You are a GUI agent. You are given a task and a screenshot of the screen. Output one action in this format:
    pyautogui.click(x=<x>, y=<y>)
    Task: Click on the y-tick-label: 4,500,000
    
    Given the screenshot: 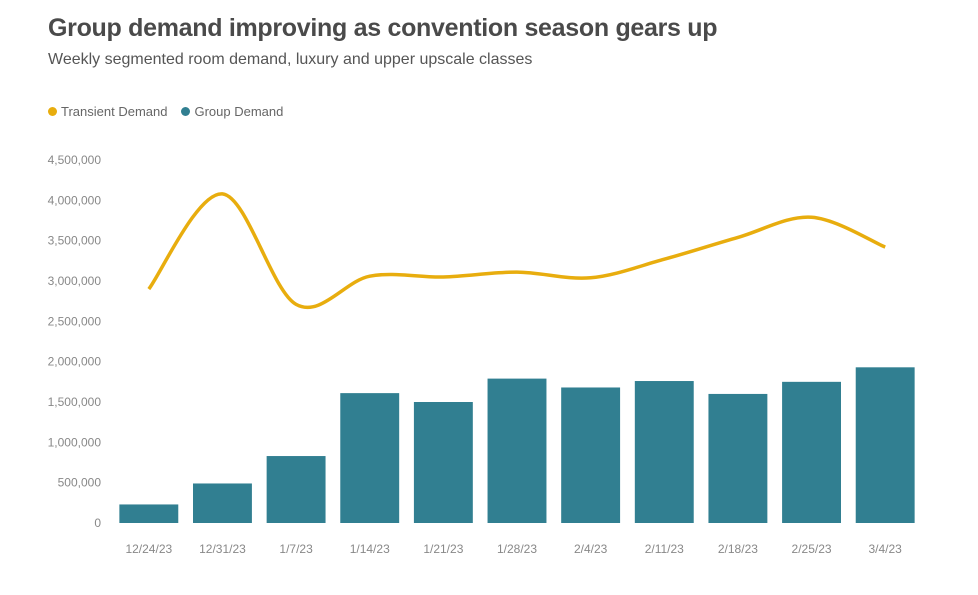 What is the action you would take?
    pyautogui.click(x=75, y=160)
    